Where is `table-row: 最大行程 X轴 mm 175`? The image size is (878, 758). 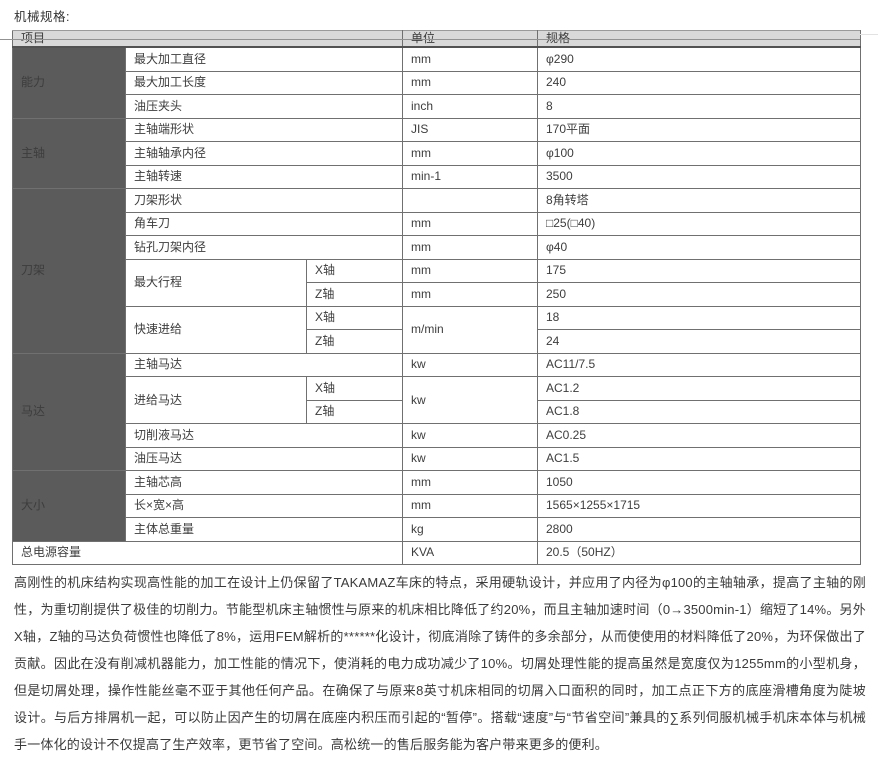
table-row: 最大行程 X轴 mm 175 is located at coordinates (437, 282).